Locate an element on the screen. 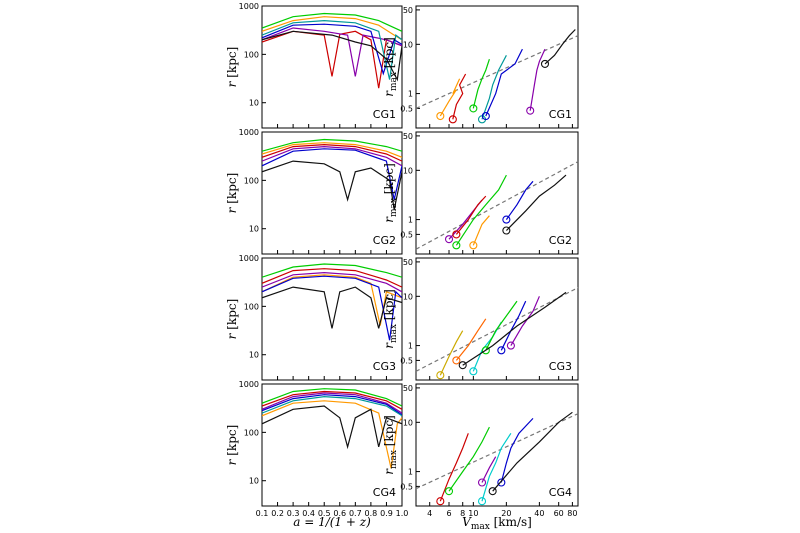 The width and height of the screenshot is (800, 533). panel-cg2-left: 10 100 1000 CG2 is located at coordinates (321, 191).